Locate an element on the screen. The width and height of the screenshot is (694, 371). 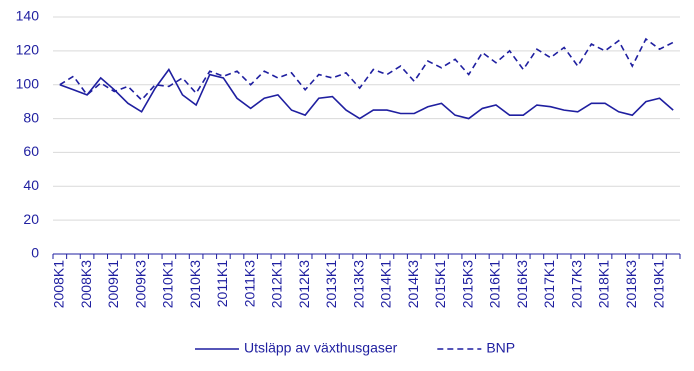
x-tick-label: 2016K1 is located at coordinates (495, 284).